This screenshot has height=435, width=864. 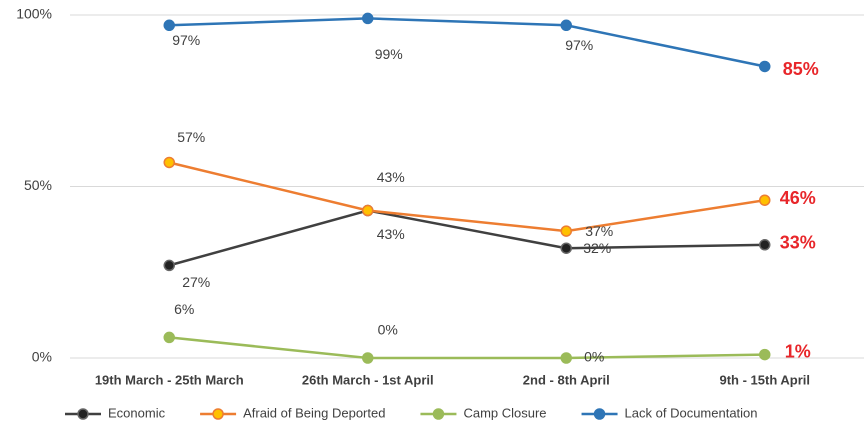 I want to click on data-label: 99%, so click(x=389, y=54).